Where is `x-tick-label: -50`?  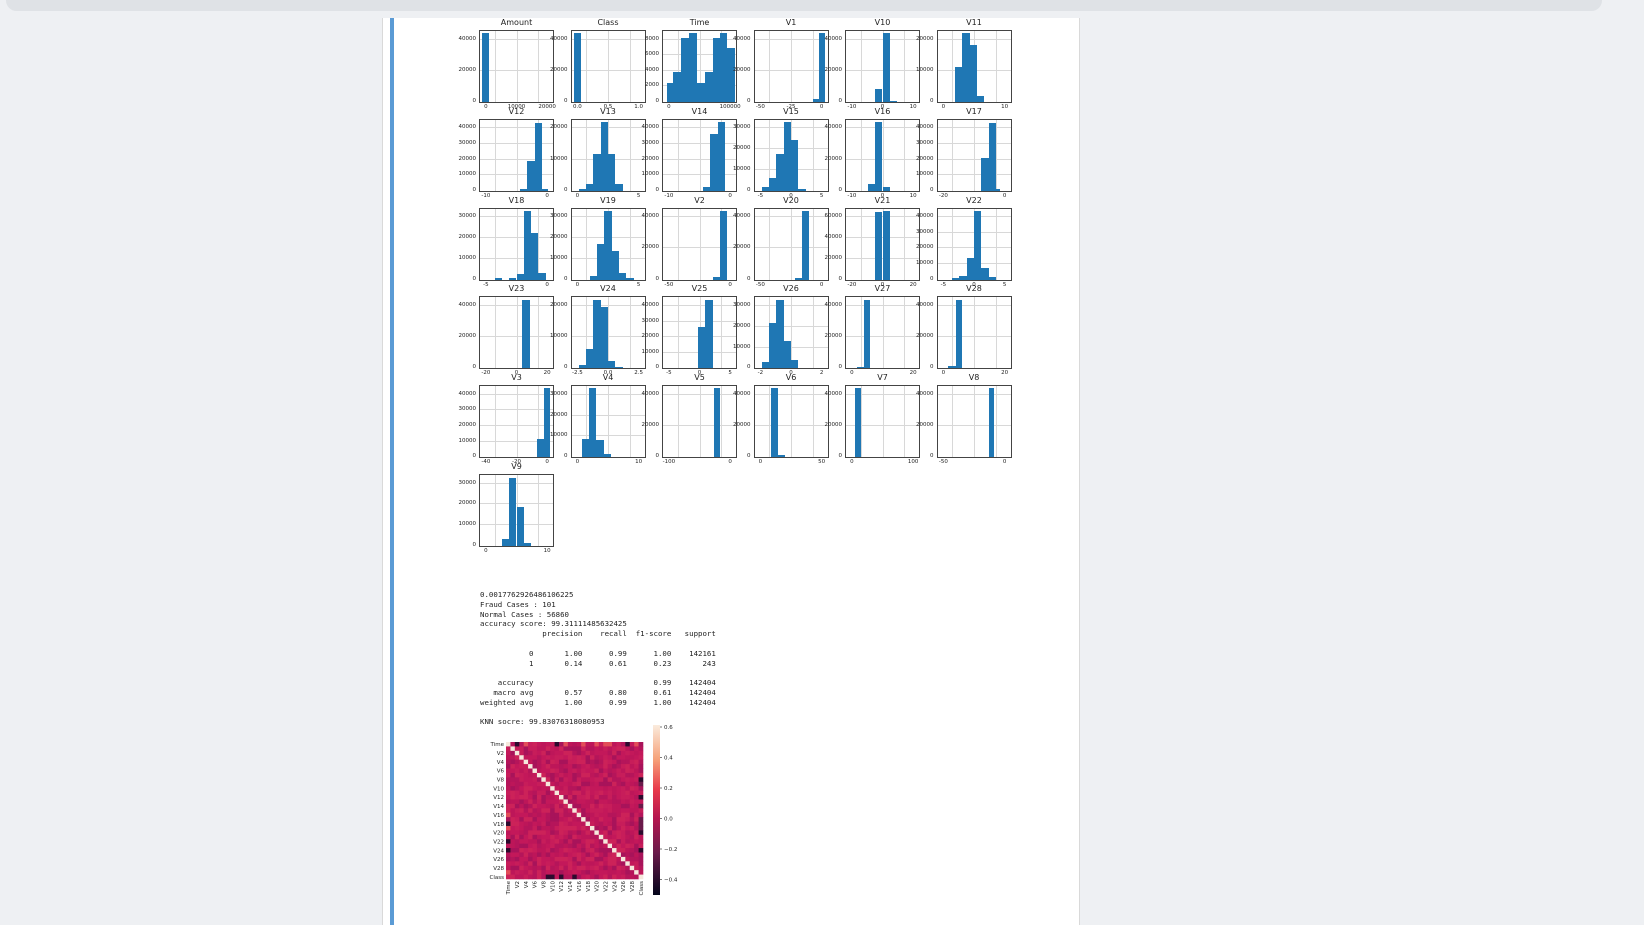
x-tick-label: -50 is located at coordinates (669, 284).